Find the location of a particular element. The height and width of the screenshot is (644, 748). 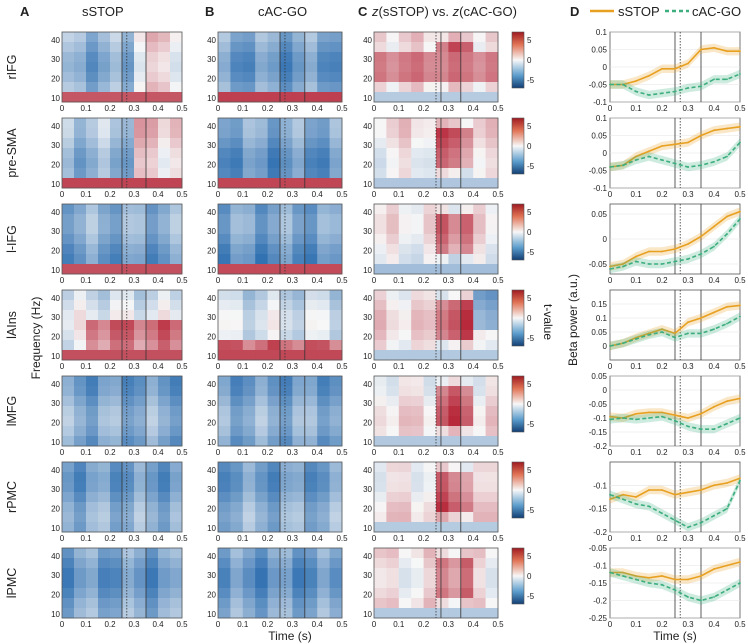

time-tick-label: 0.4 is located at coordinates (714, 366).